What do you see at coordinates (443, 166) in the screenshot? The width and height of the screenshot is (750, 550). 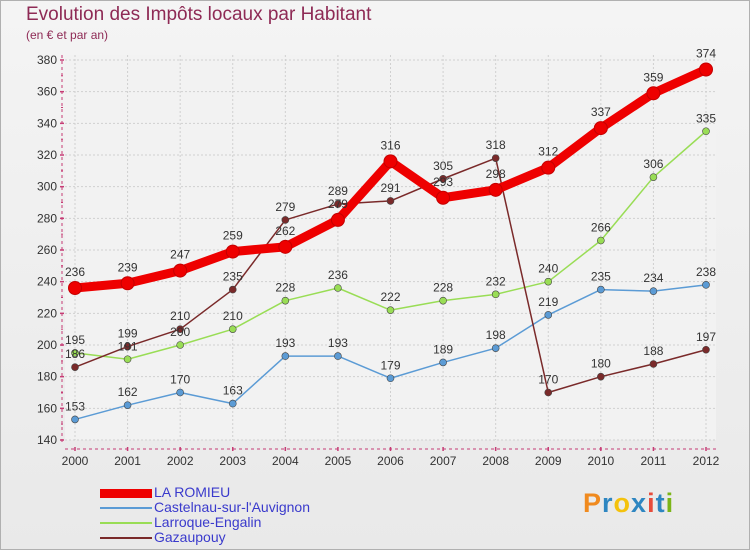 I see `data-label-gazaupouy: 305` at bounding box center [443, 166].